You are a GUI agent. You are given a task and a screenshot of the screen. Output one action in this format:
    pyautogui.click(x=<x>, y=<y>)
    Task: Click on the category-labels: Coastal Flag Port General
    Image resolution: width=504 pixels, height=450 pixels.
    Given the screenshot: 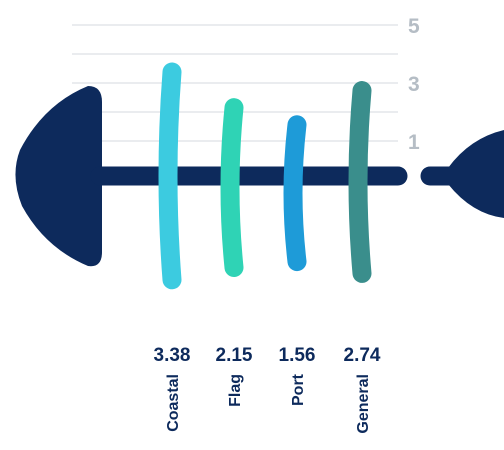 What is the action you would take?
    pyautogui.click(x=268, y=403)
    